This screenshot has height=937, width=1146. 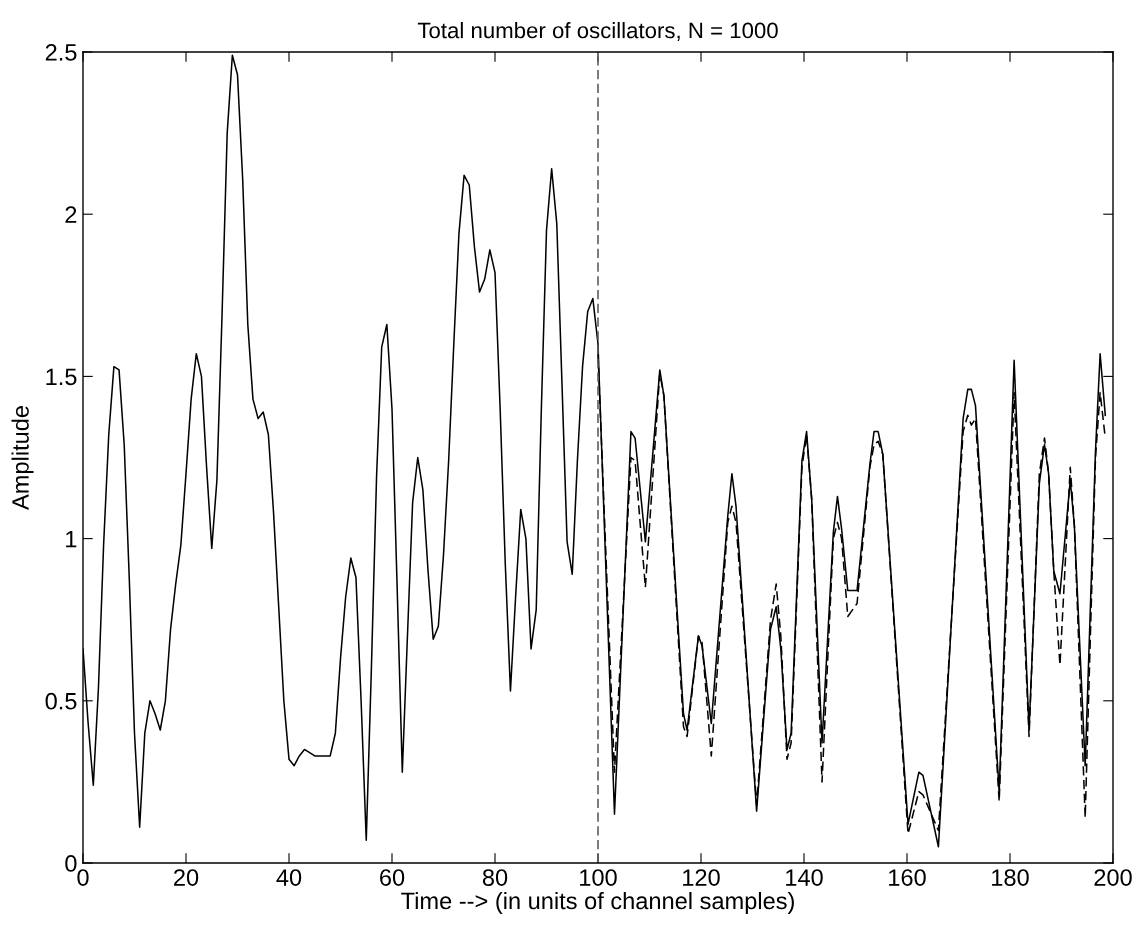 I want to click on y-tick-label: 1.5, so click(x=61, y=377).